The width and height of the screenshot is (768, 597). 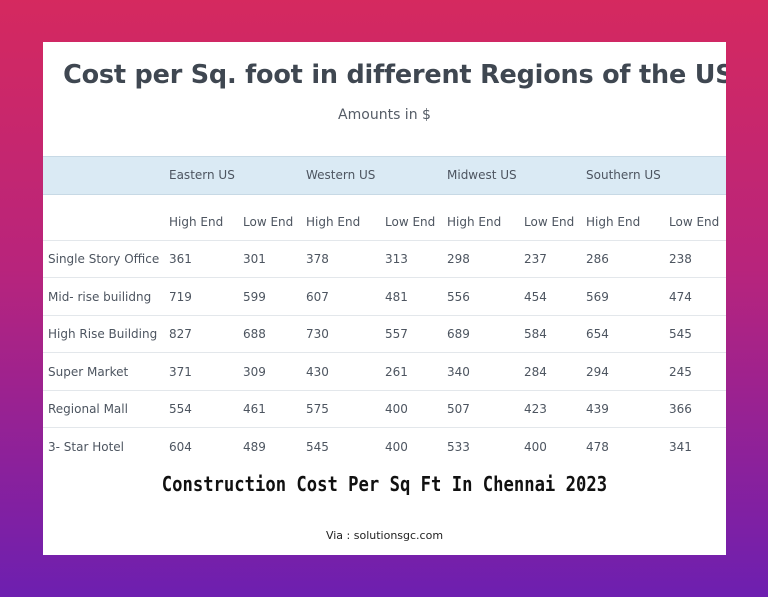 I want to click on table-cell: 430, so click(x=317, y=371).